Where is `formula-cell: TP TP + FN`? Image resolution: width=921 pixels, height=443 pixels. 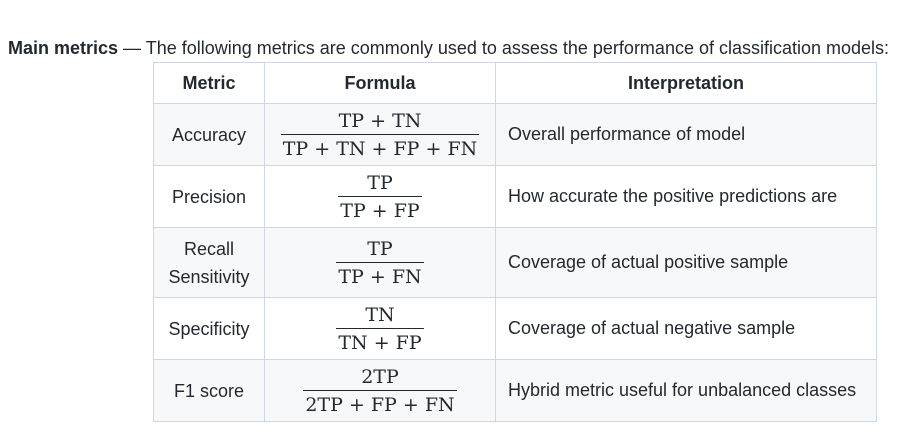 formula-cell: TP TP + FN is located at coordinates (380, 262).